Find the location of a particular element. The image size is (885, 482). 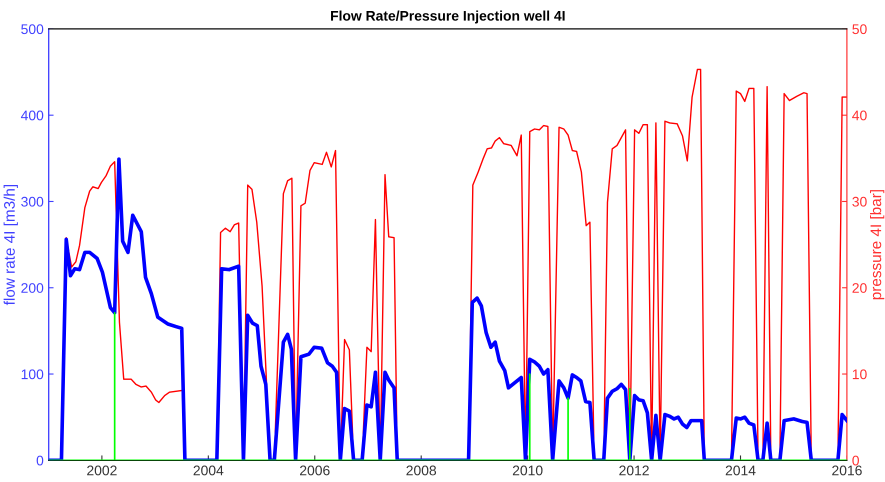

y-tick-label: 200 is located at coordinates (32, 288).